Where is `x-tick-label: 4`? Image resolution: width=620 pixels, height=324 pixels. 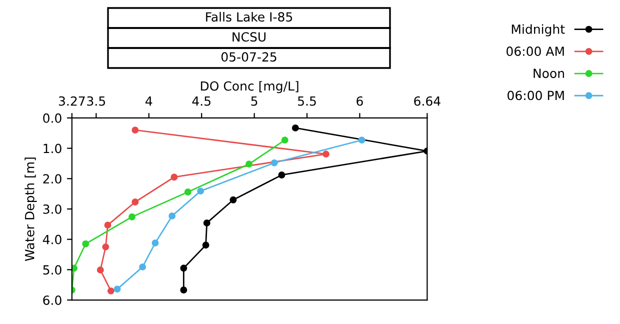
x-tick-label: 4 is located at coordinates (149, 101).